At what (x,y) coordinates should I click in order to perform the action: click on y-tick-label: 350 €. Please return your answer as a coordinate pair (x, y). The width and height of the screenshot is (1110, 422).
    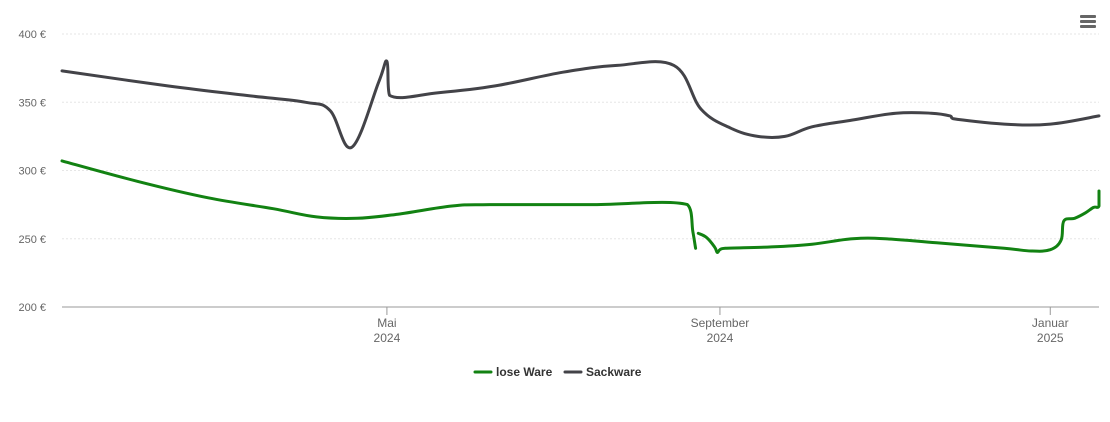
    Looking at the image, I should click on (32, 103).